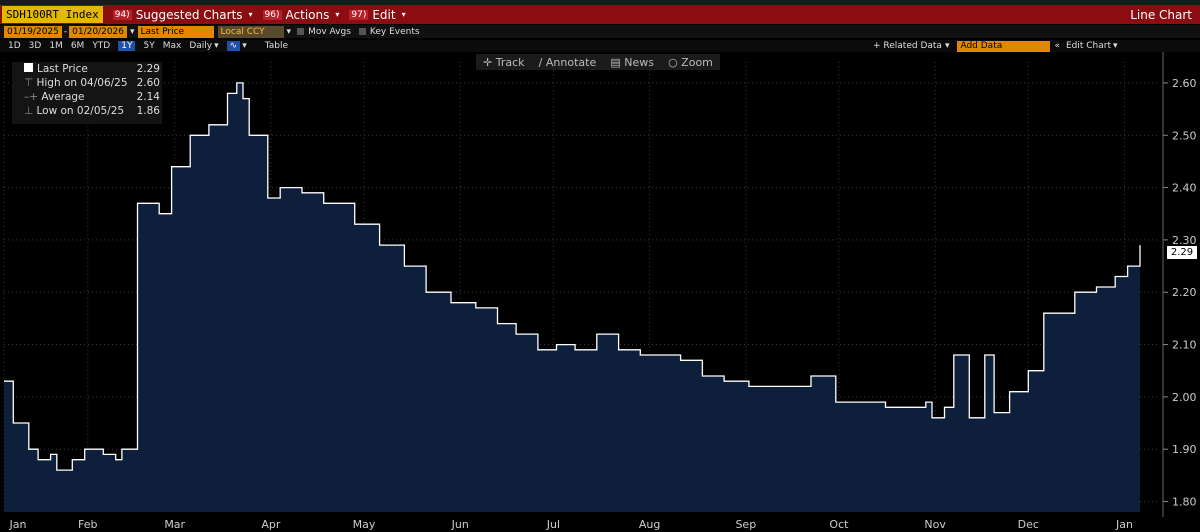 This screenshot has width=1200, height=532. What do you see at coordinates (690, 62) in the screenshot?
I see `zoom-tool: ○ Zoom` at bounding box center [690, 62].